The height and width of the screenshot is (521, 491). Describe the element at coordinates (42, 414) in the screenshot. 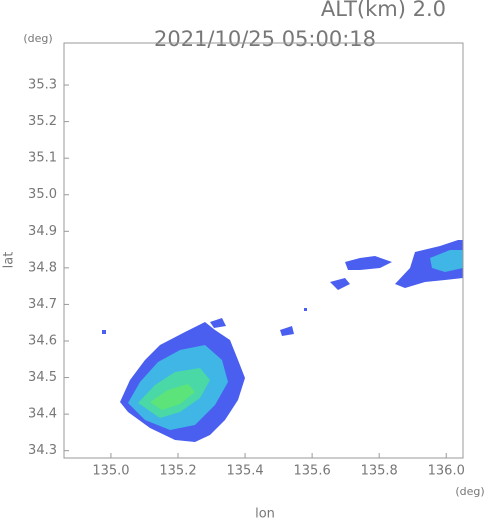

I see `y-tick-label: 34.4` at that location.